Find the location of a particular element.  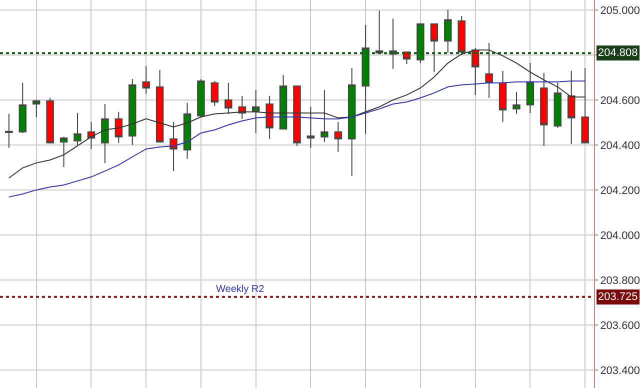

y-tick-label: 203.400 is located at coordinates (620, 370).